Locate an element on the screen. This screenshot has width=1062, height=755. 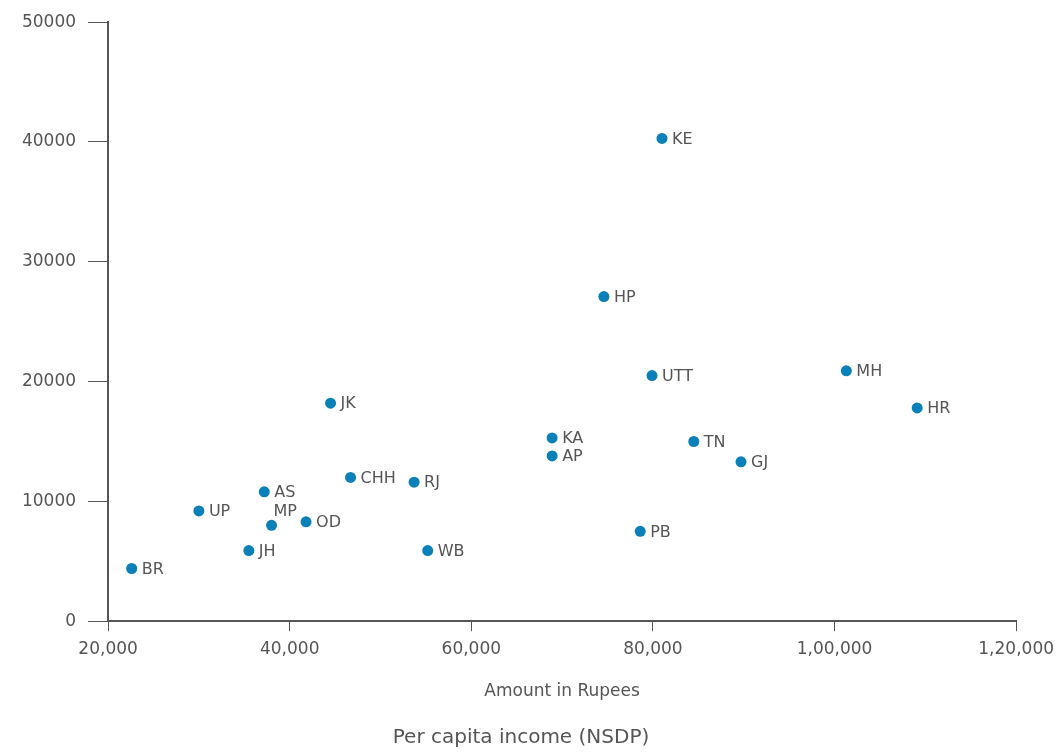
text: Per capita income (NSDP) is located at coordinates (521, 736).